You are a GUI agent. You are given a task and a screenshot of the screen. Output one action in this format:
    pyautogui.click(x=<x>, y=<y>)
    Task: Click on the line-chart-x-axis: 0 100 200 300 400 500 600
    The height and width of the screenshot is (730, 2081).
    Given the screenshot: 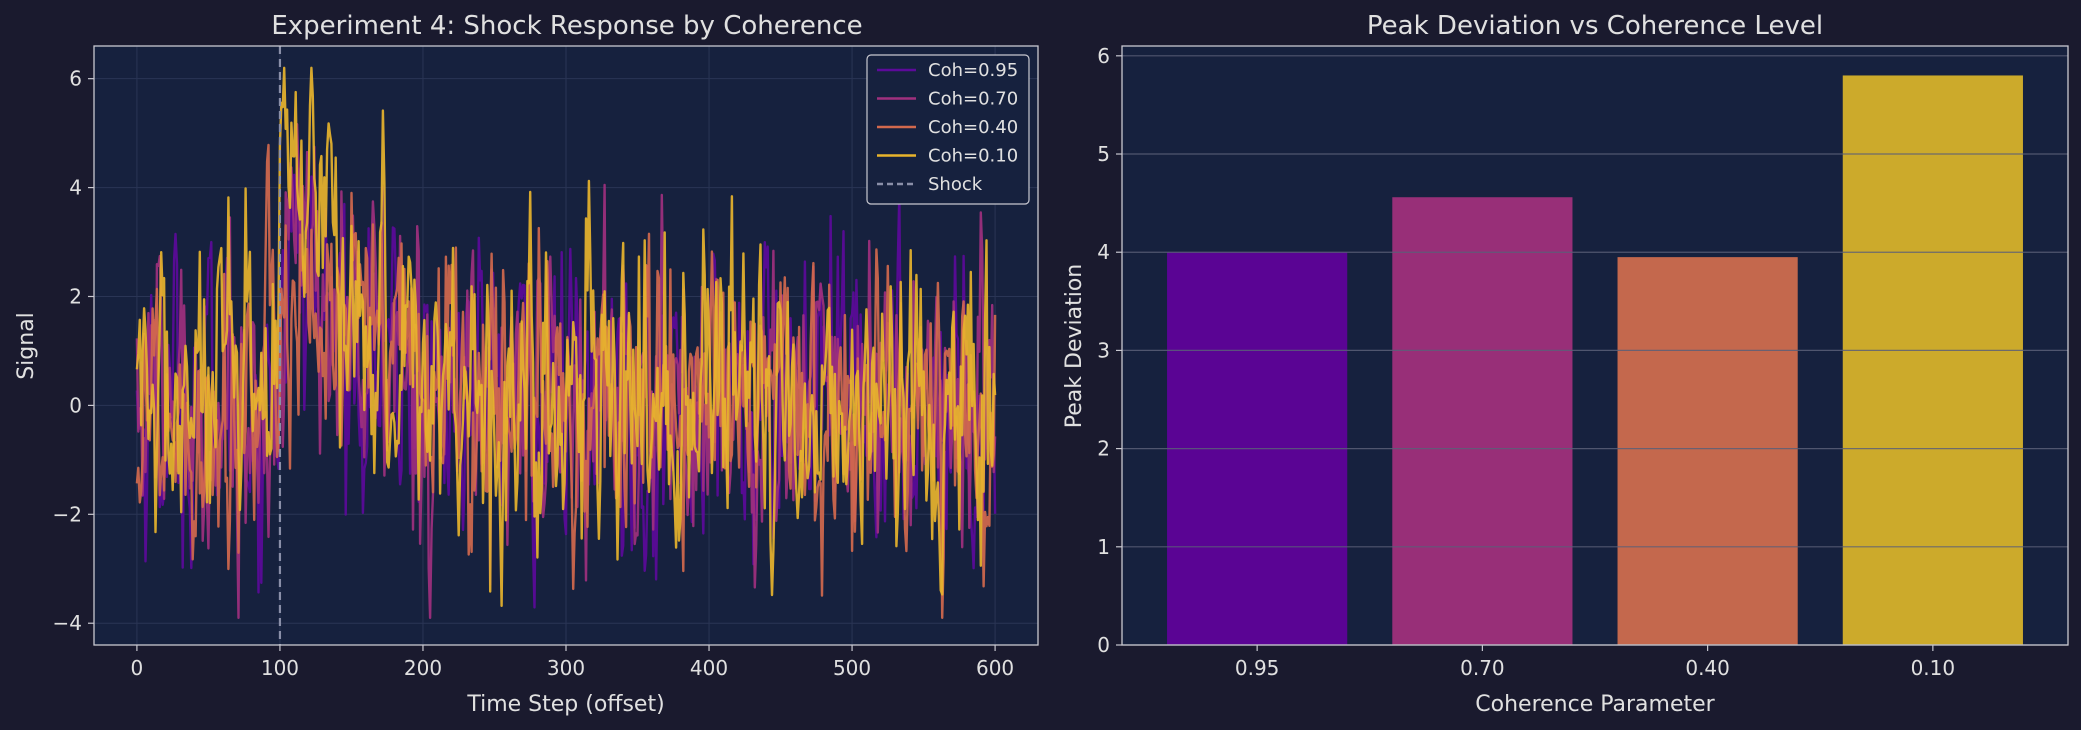 What is the action you would take?
    pyautogui.click(x=572, y=662)
    